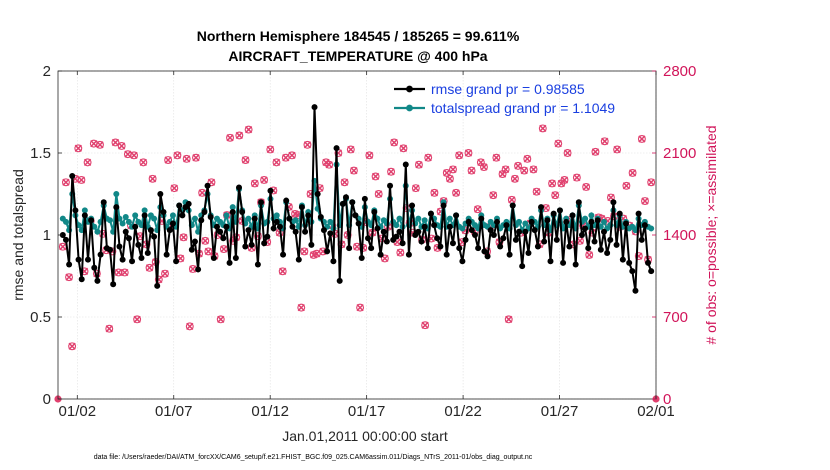  What do you see at coordinates (508, 89) in the screenshot?
I see `legend-rmse-label: rmse grand pr = 0.98585` at bounding box center [508, 89].